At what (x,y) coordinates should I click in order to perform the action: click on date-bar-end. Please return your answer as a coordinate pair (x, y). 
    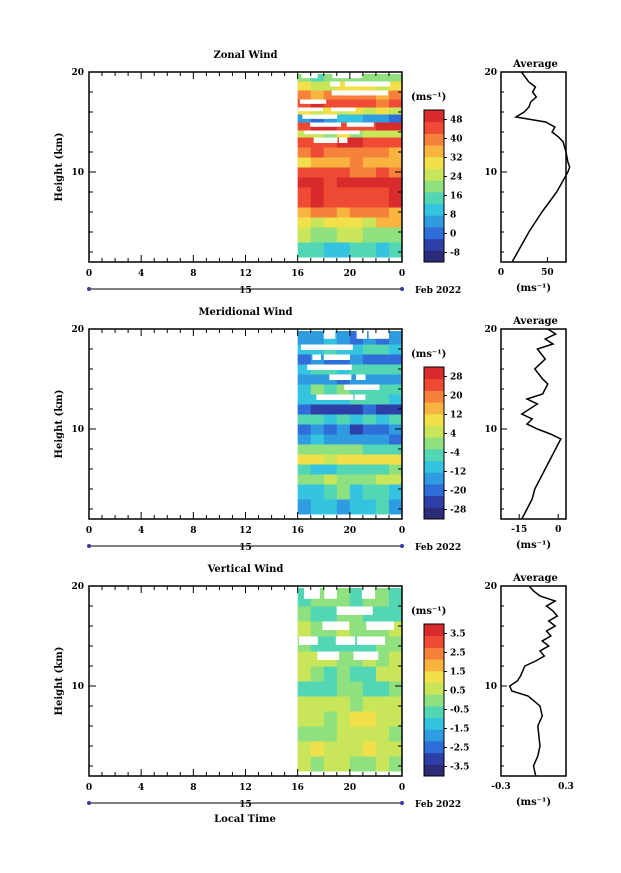
    Looking at the image, I should click on (402, 803).